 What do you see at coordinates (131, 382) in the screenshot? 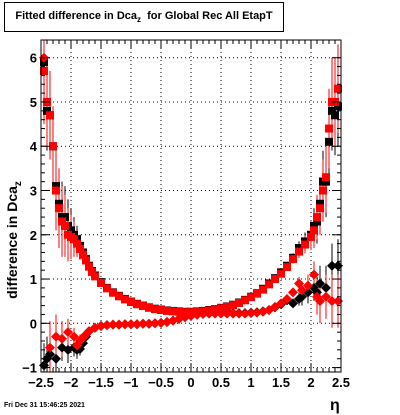
I see `x-tick-label: −1` at bounding box center [131, 382].